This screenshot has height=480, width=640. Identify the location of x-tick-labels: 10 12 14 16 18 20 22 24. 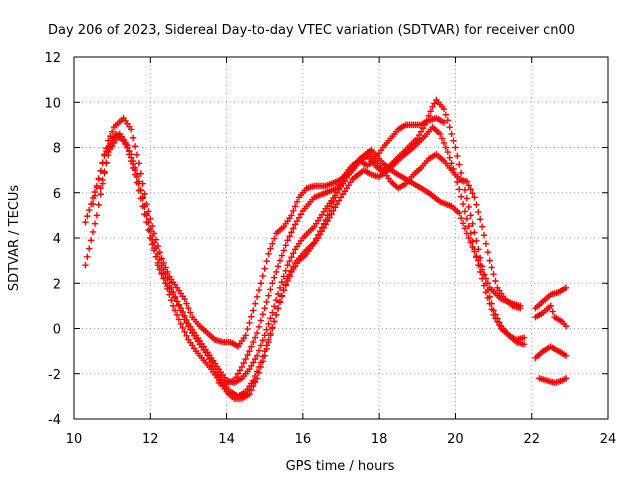
(341, 439).